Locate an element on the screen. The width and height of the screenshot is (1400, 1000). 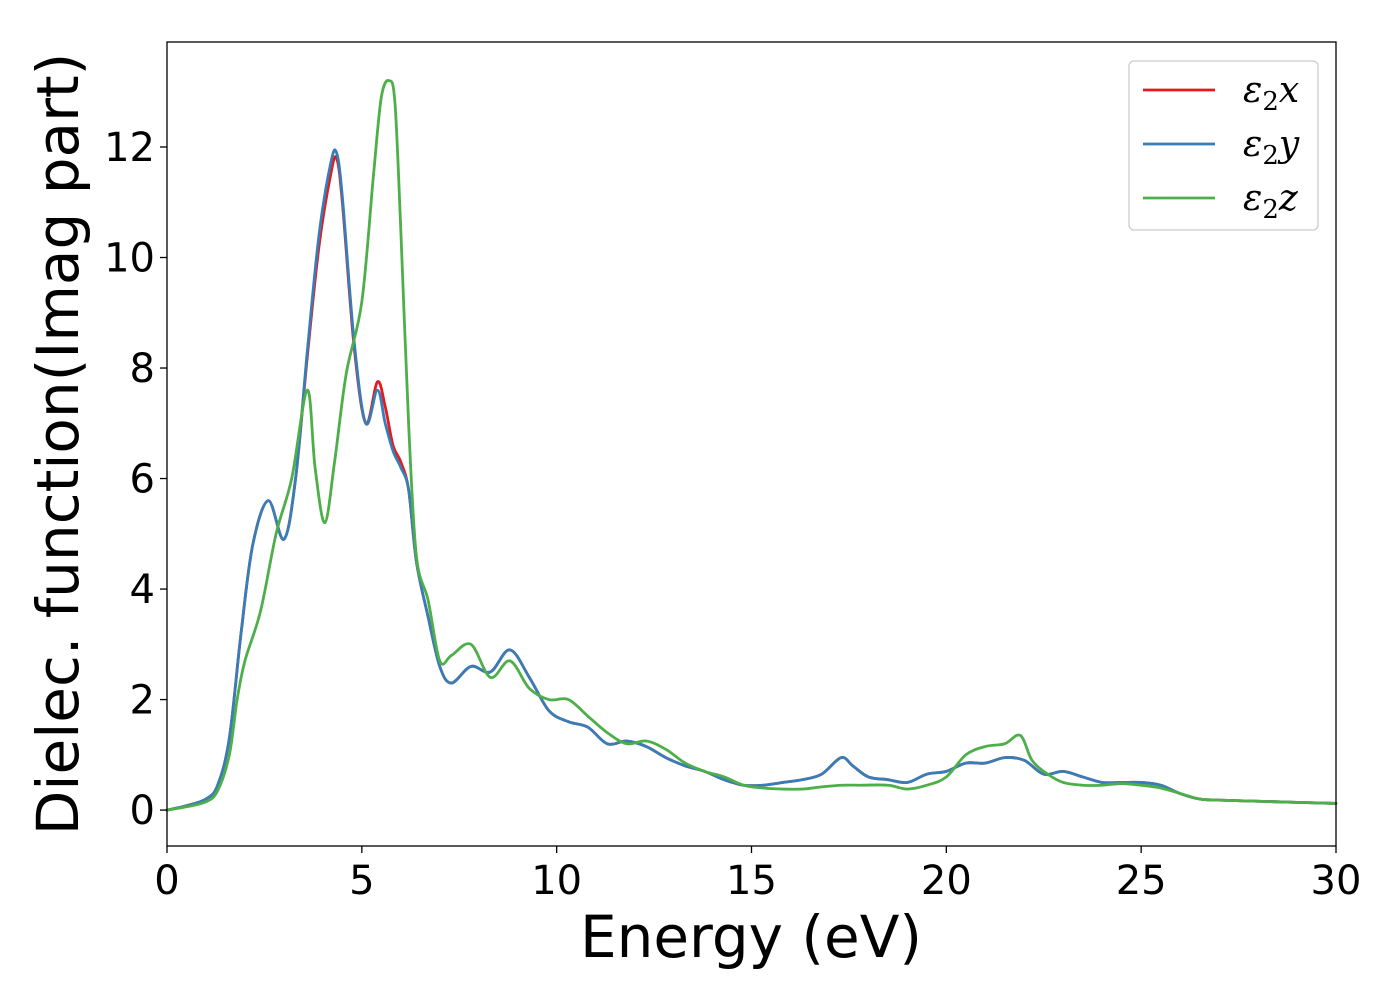
y-tick-label: 2 is located at coordinates (142, 701).